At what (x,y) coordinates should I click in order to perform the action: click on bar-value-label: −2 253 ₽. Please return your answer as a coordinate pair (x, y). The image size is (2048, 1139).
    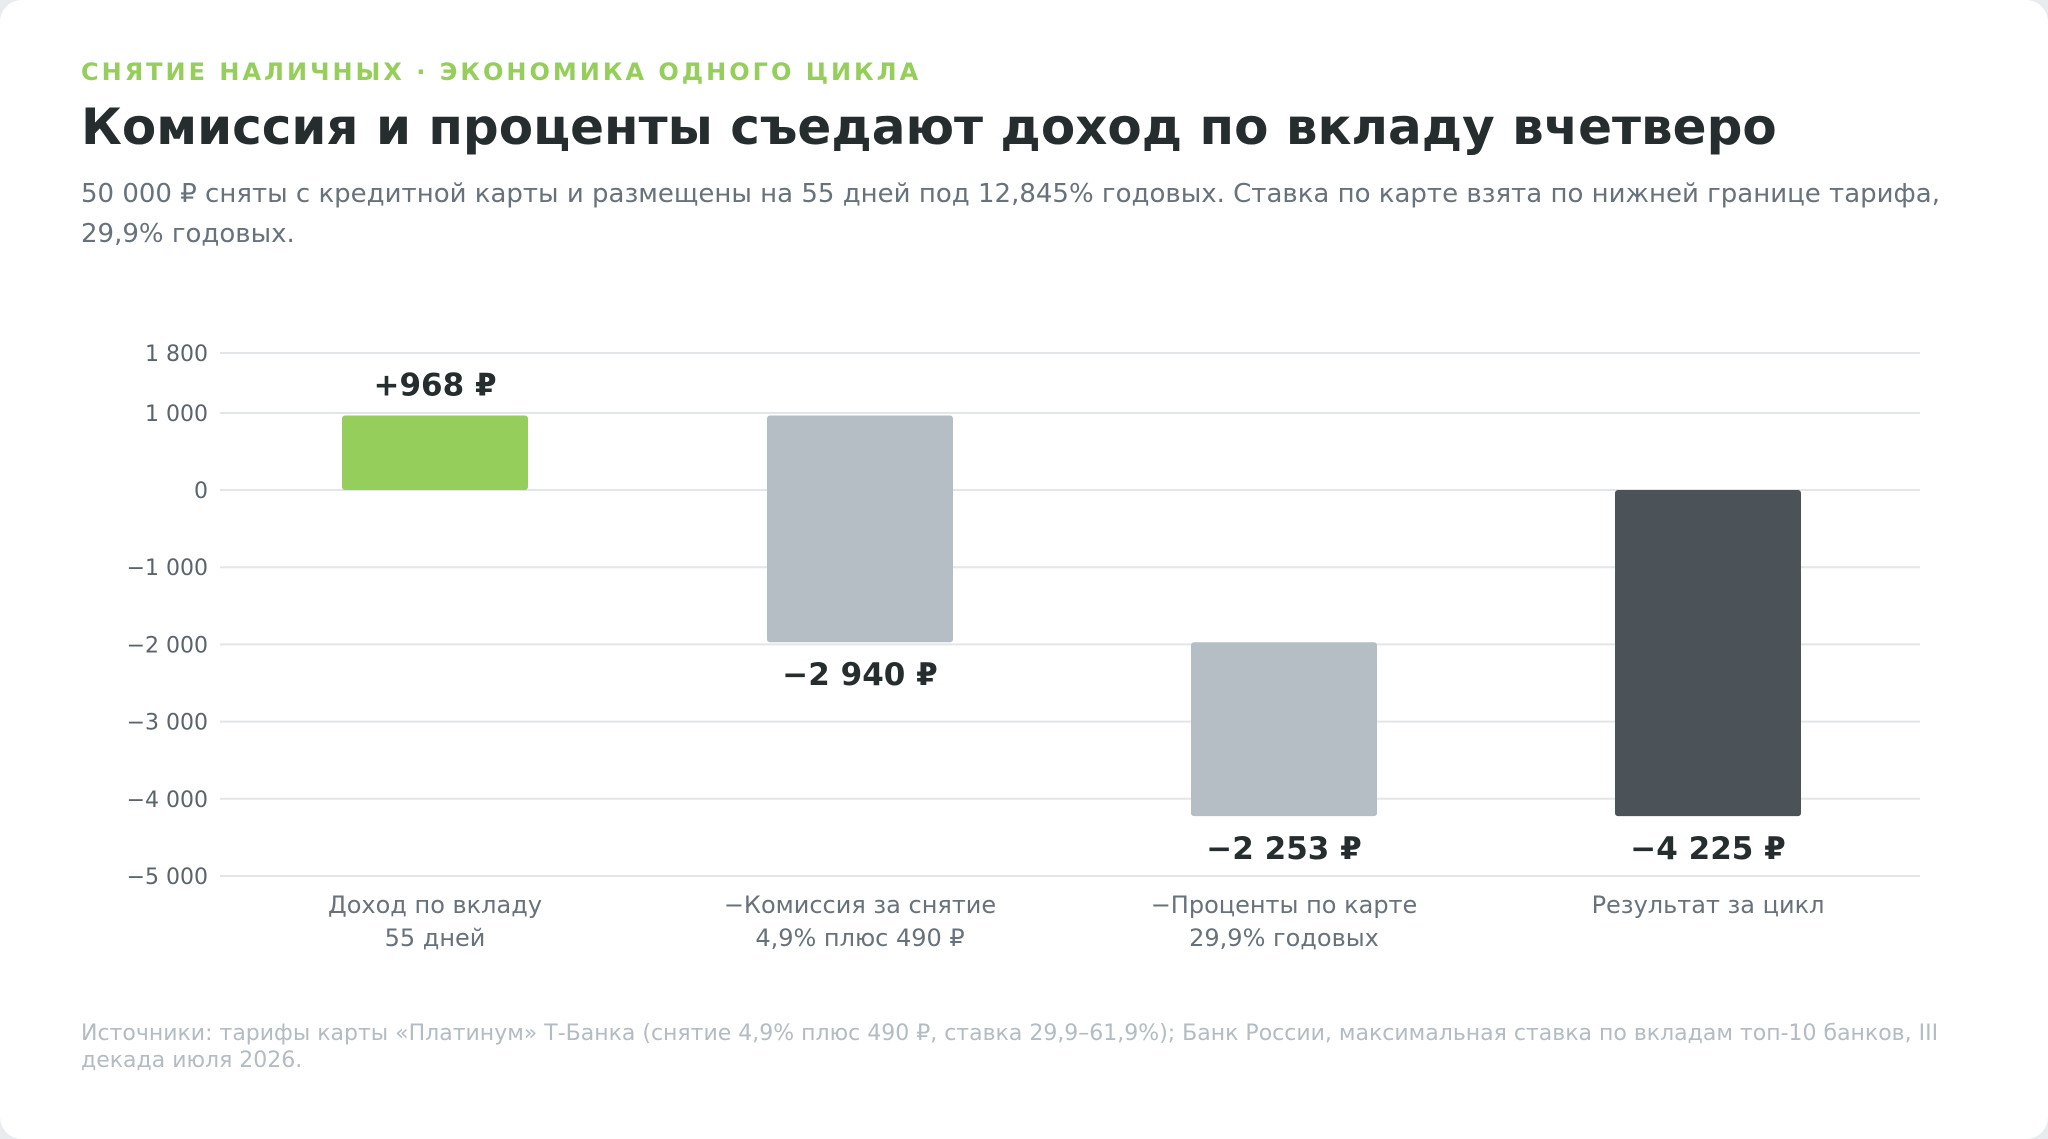
    Looking at the image, I should click on (1283, 849).